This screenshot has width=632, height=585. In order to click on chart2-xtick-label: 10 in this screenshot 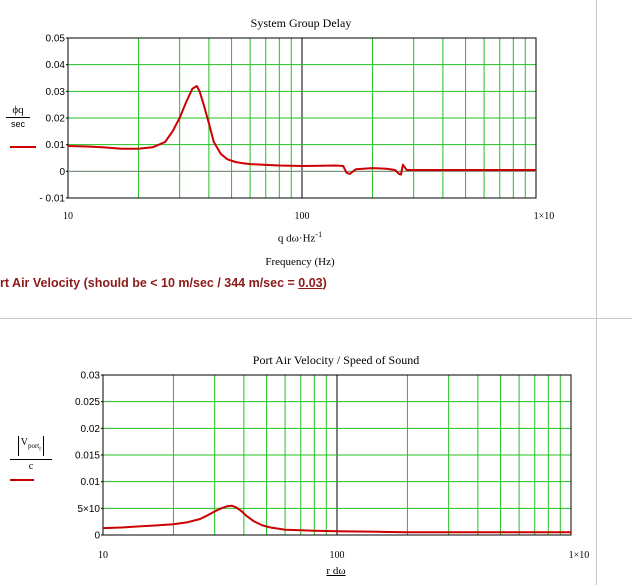, I will do `click(103, 555)`.